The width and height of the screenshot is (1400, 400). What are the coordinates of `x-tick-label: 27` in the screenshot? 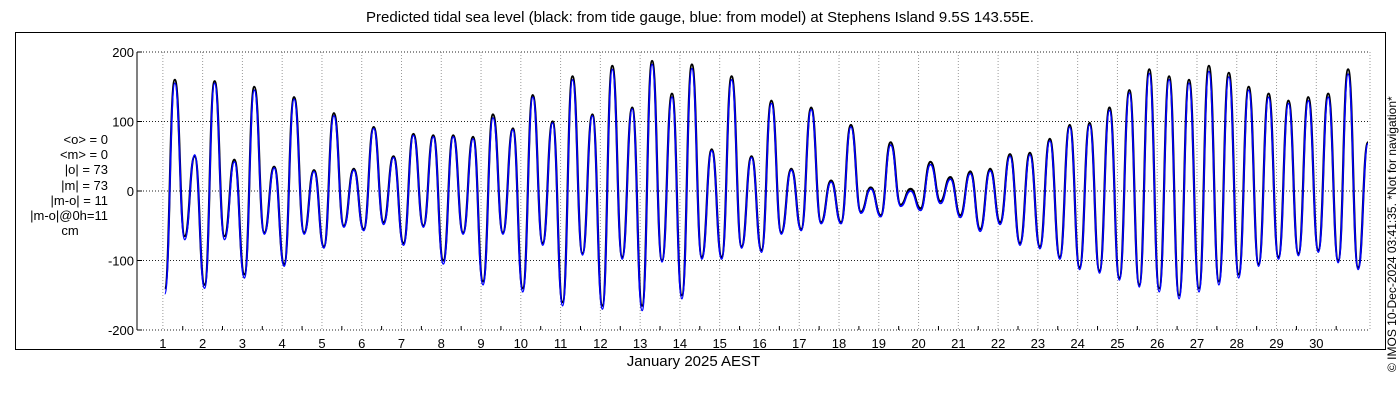 It's located at (1197, 343).